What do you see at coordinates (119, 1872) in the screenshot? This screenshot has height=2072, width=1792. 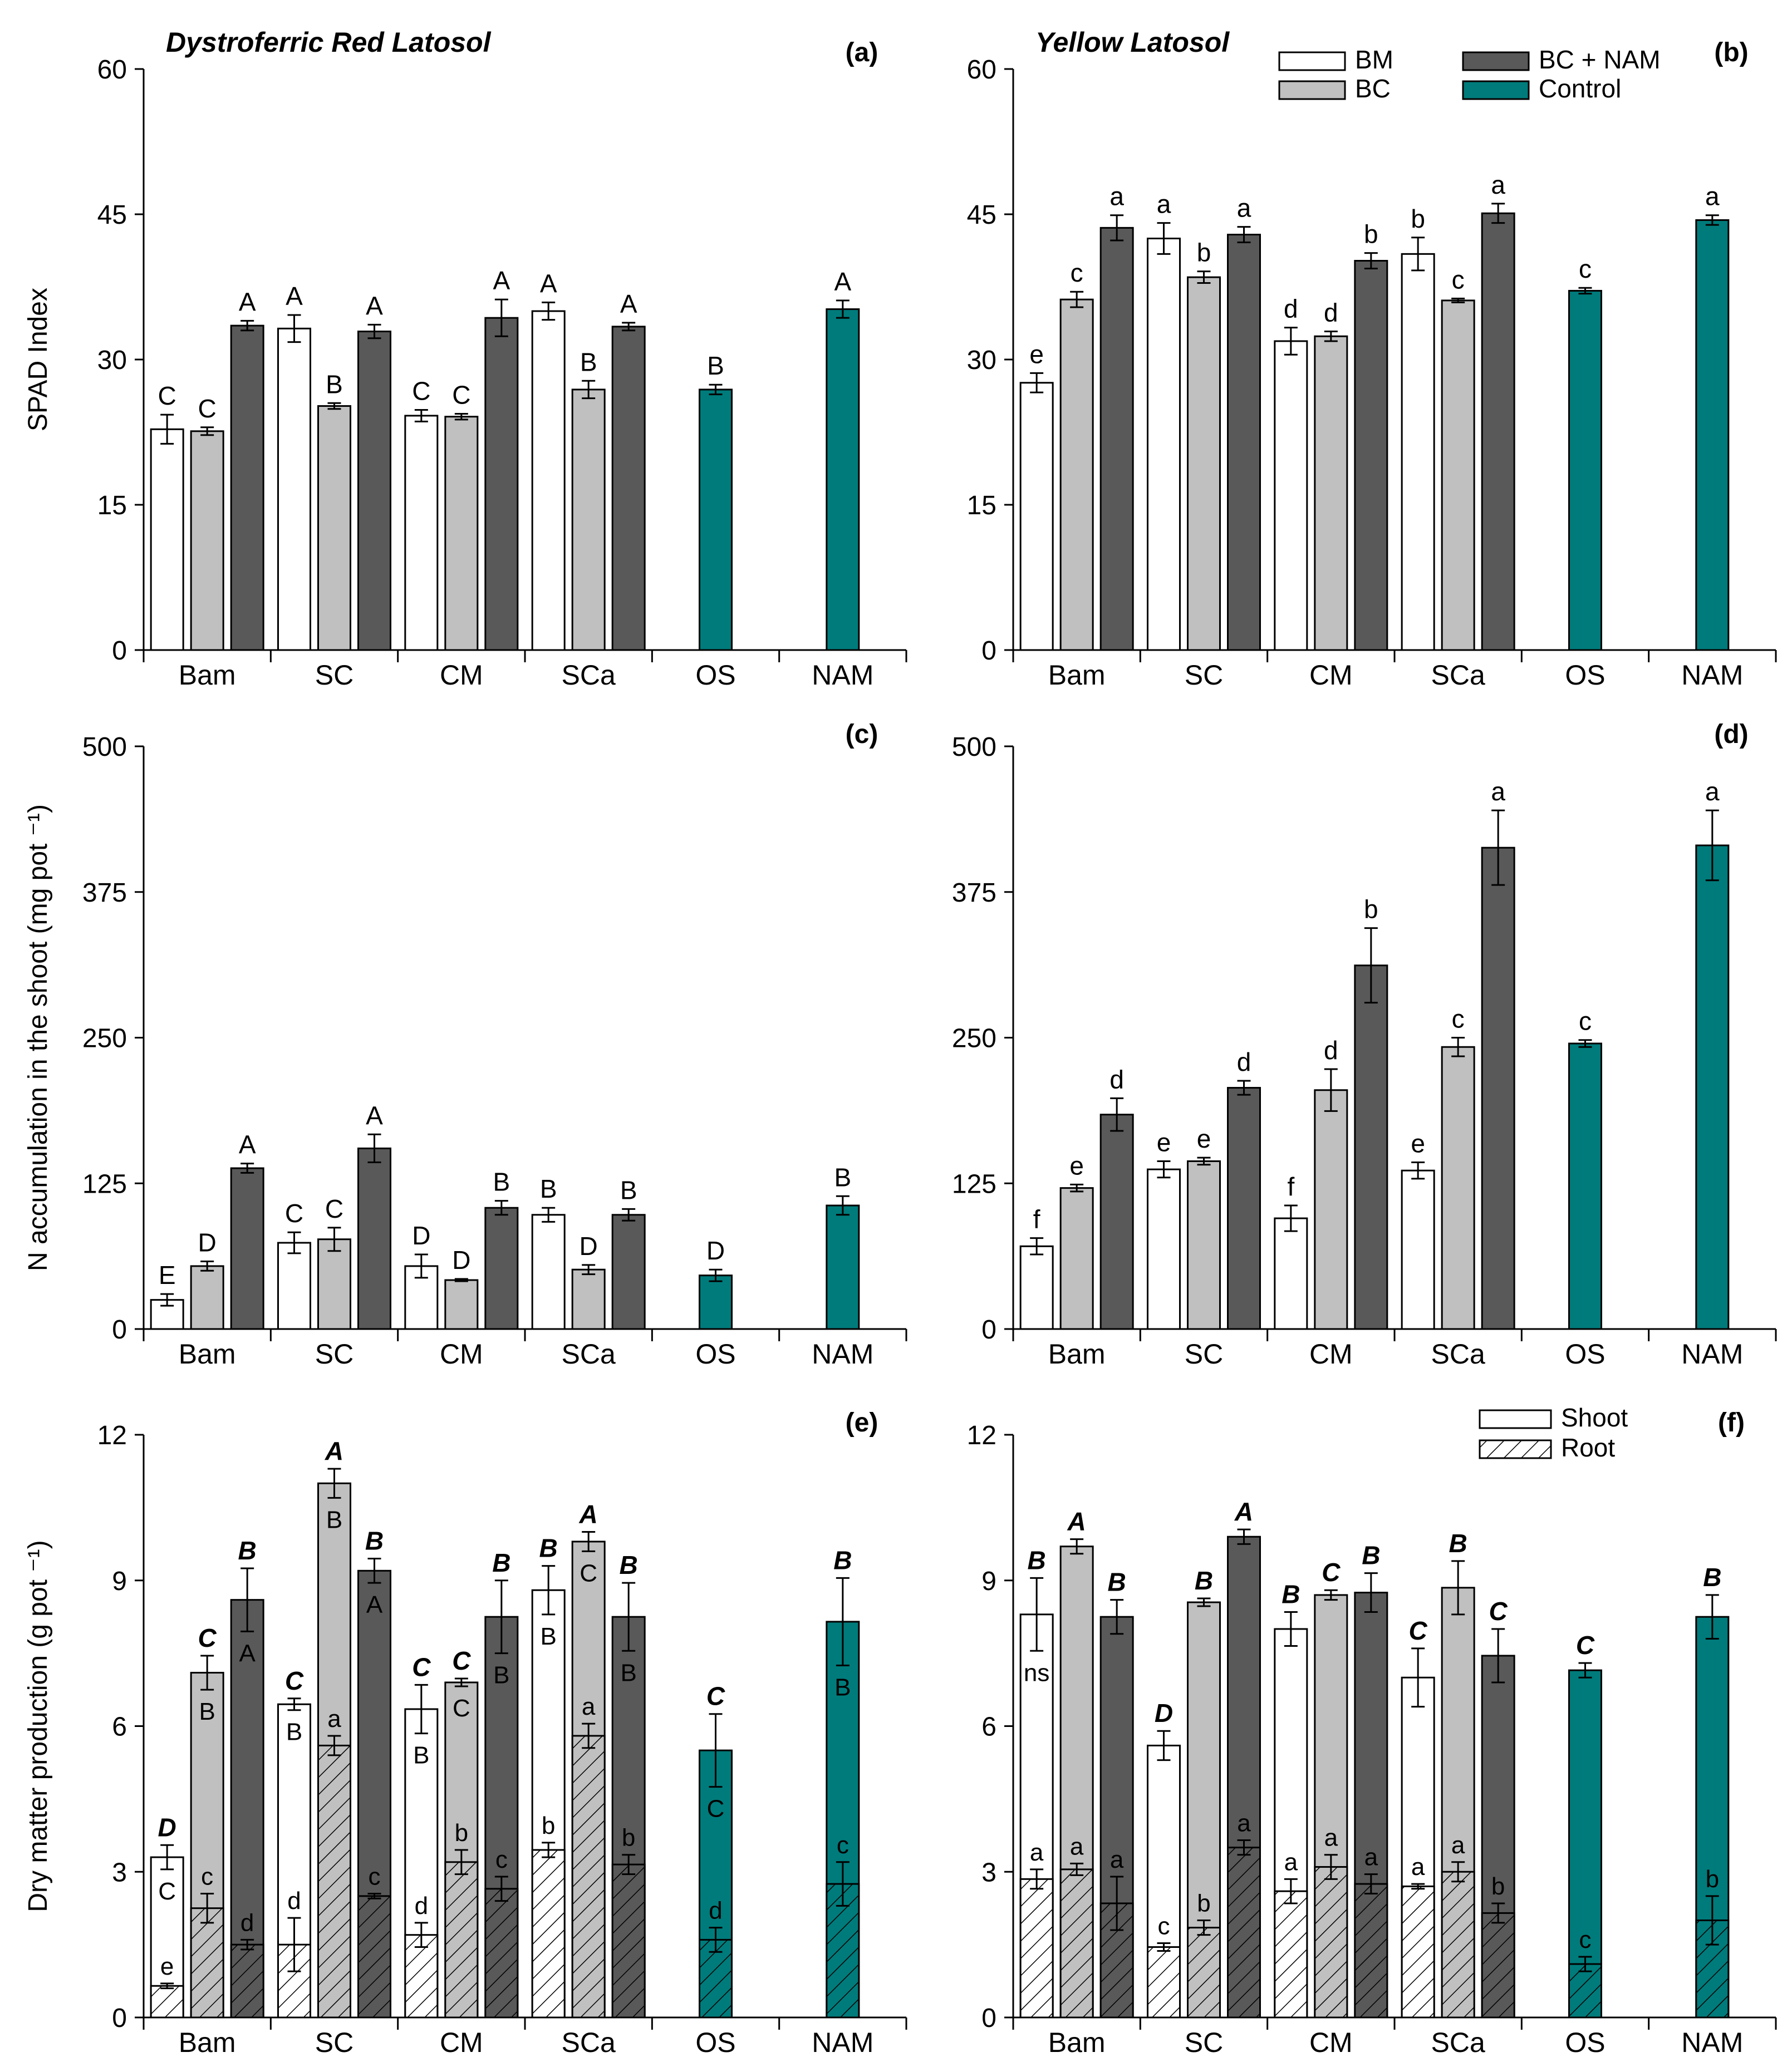 I see `y-tick-label: 3` at bounding box center [119, 1872].